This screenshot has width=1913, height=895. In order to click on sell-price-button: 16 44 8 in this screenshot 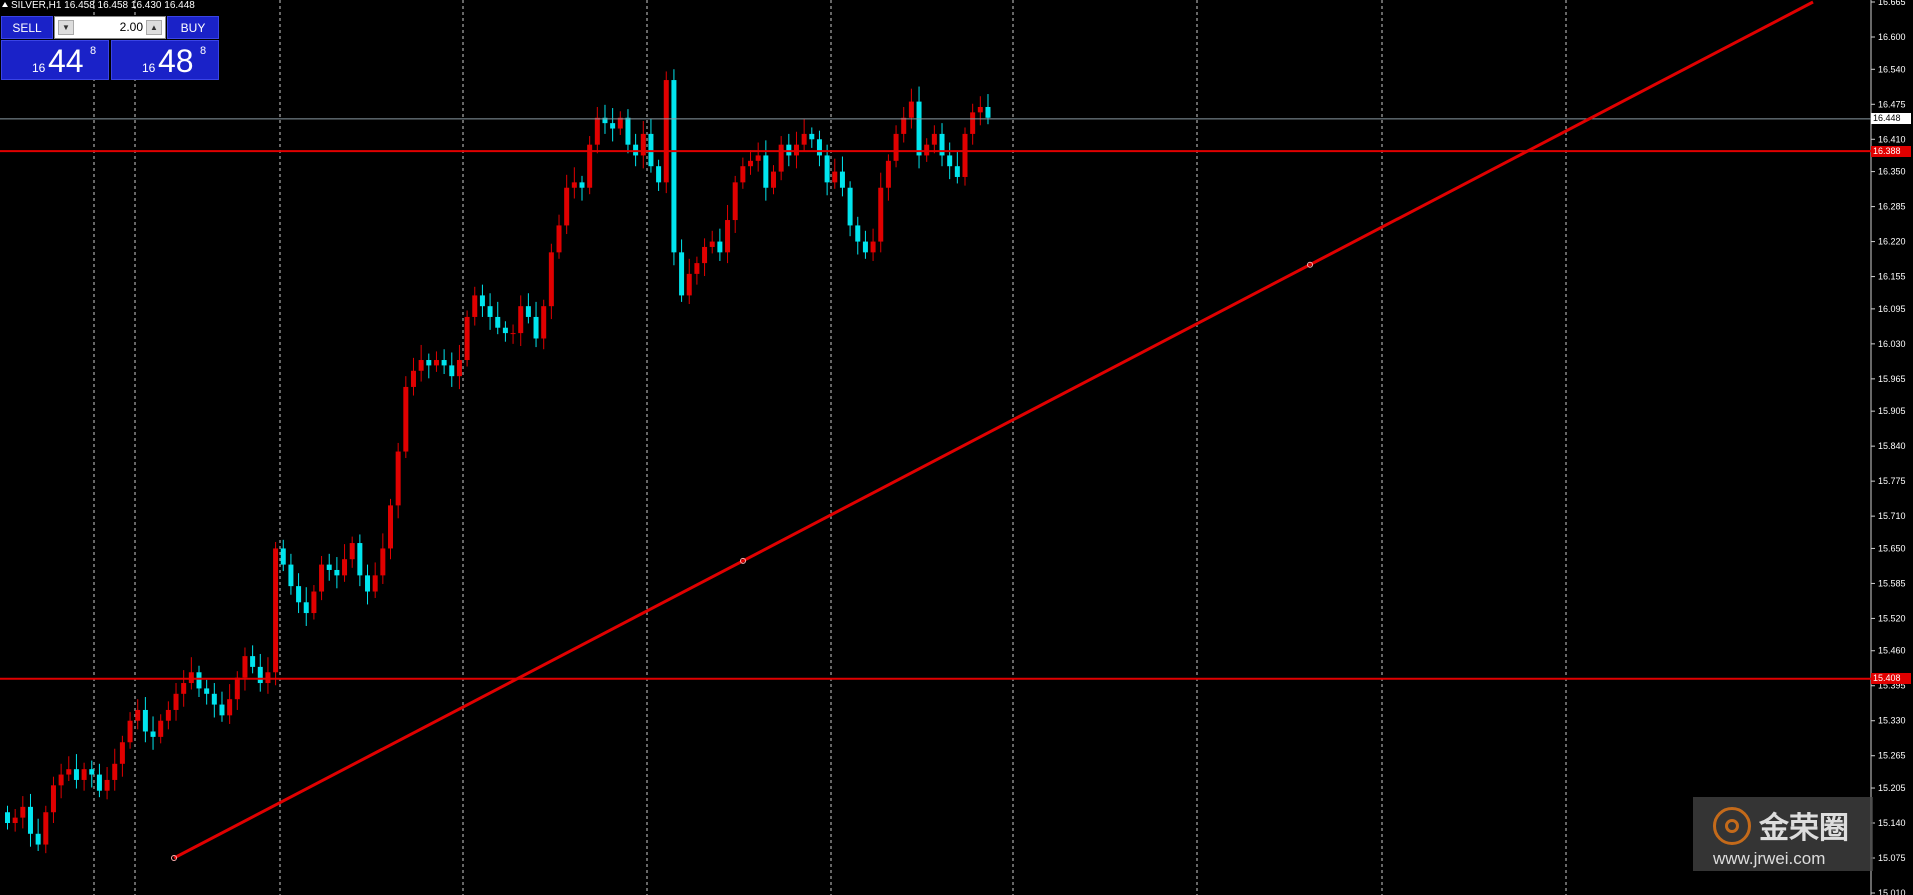, I will do `click(55, 60)`.